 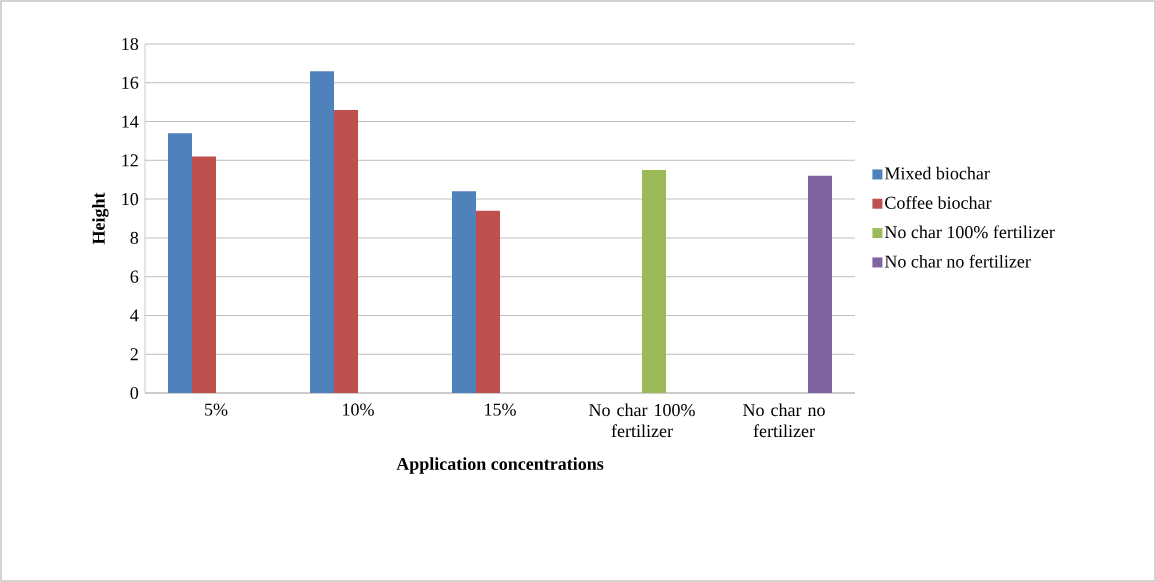 I want to click on x-tick-label: 5%, so click(x=216, y=409).